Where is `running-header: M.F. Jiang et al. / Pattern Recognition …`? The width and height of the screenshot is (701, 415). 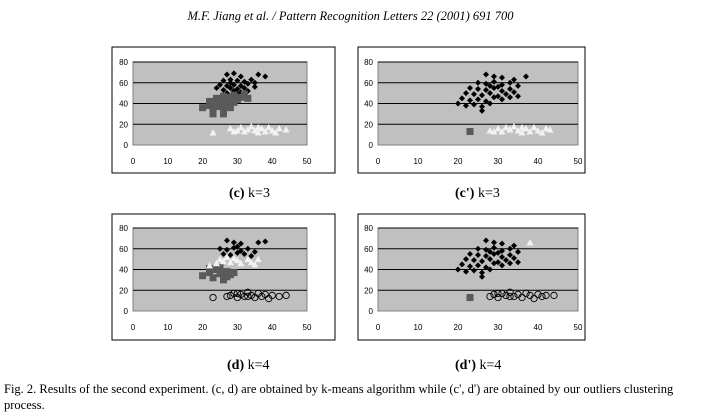
running-header: M.F. Jiang et al. / Pattern Recognition … is located at coordinates (350, 16).